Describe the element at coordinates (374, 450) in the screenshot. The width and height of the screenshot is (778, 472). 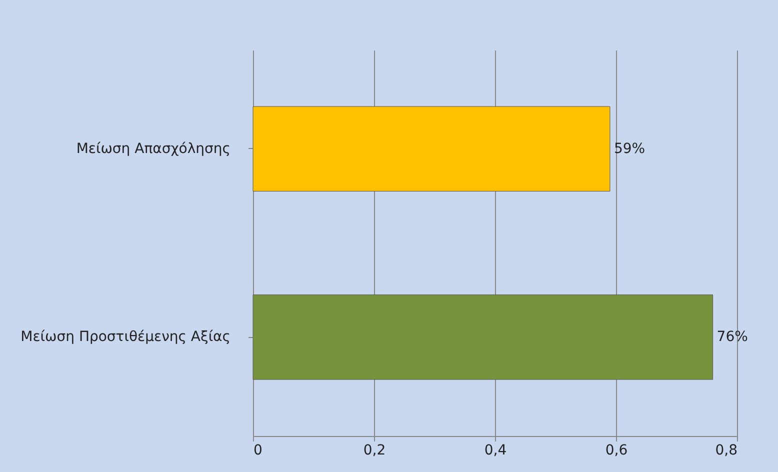
I see `x-tick-label: 0,2` at that location.